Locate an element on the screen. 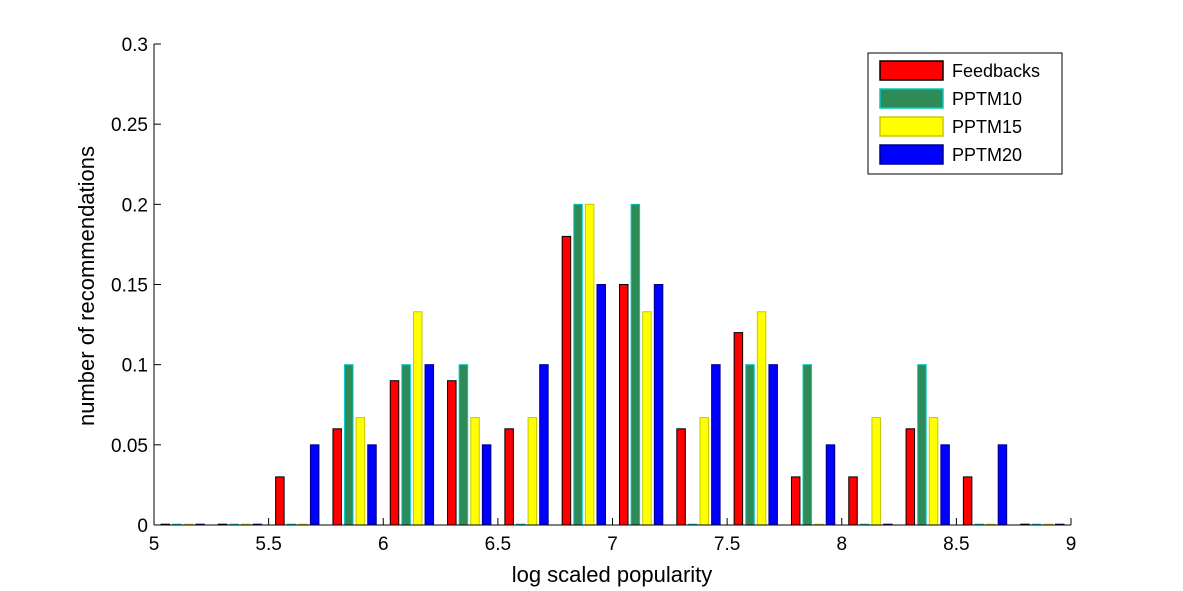  x-tick-label: 6 is located at coordinates (383, 544).